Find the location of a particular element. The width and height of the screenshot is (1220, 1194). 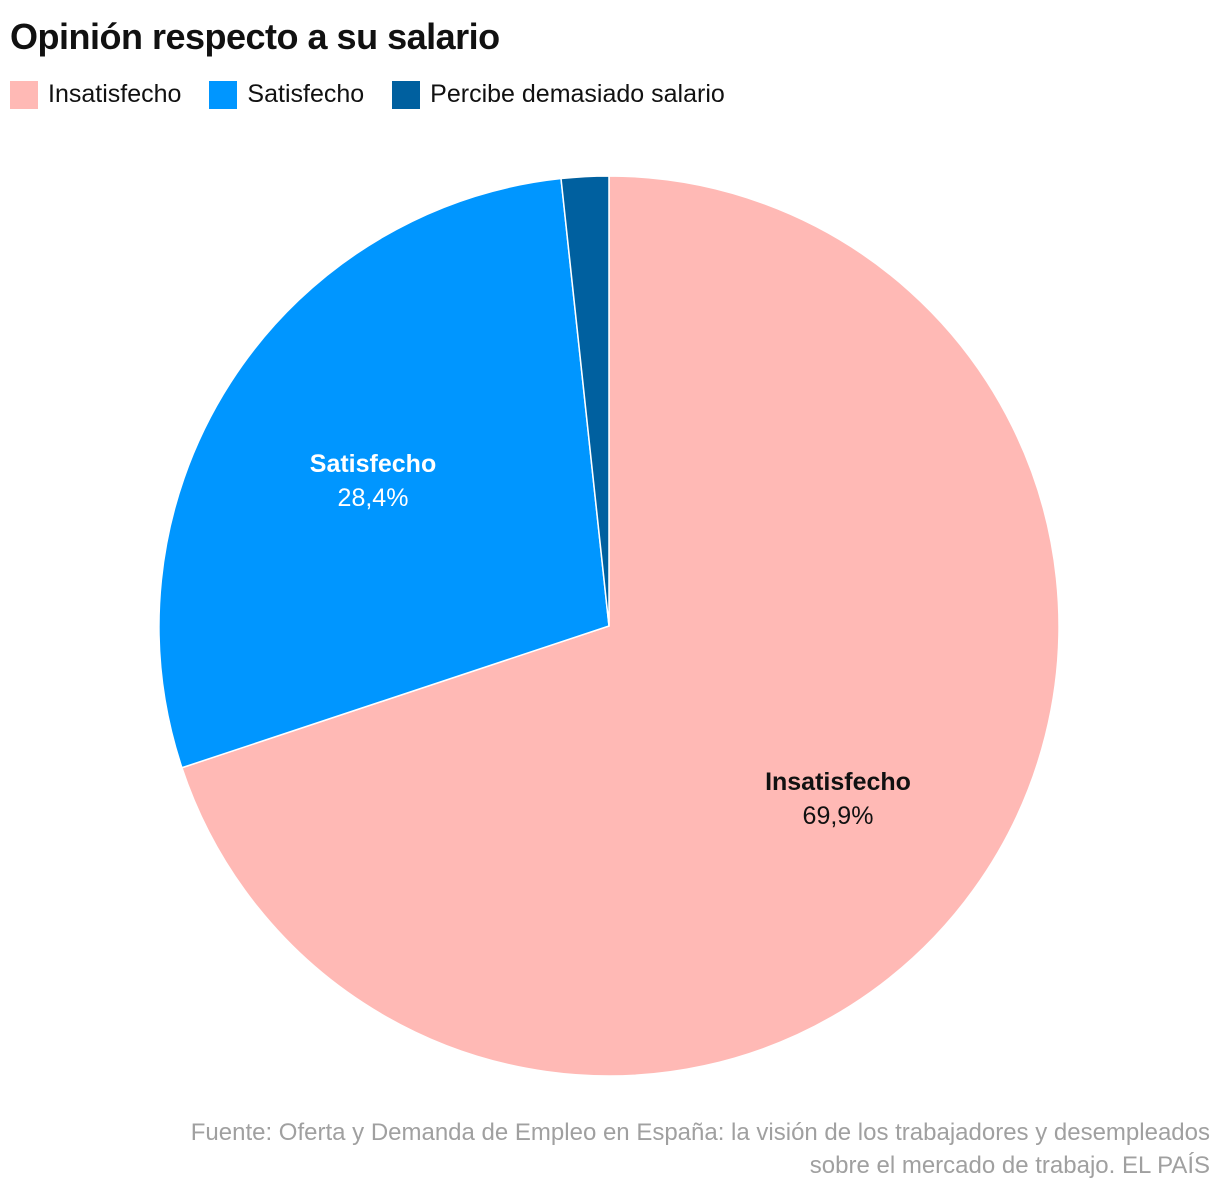

source-line-2: sobre el mercado de trabajo. EL PAÍS is located at coordinates (1009, 1165).